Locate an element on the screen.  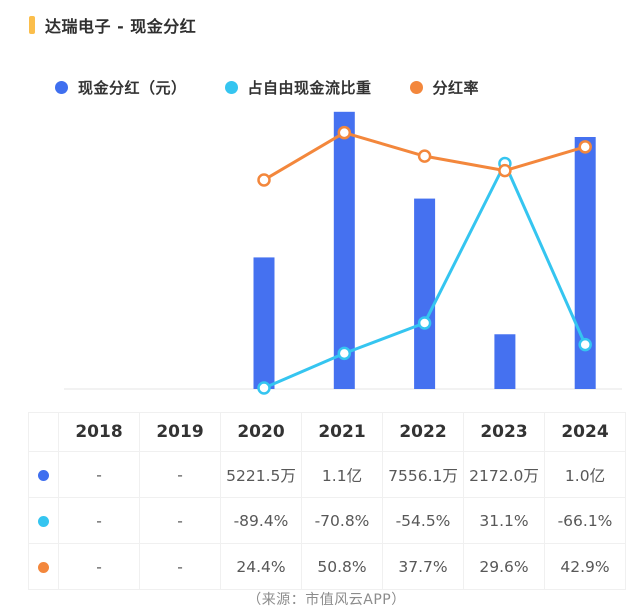
bar-2024 is located at coordinates (585, 263).